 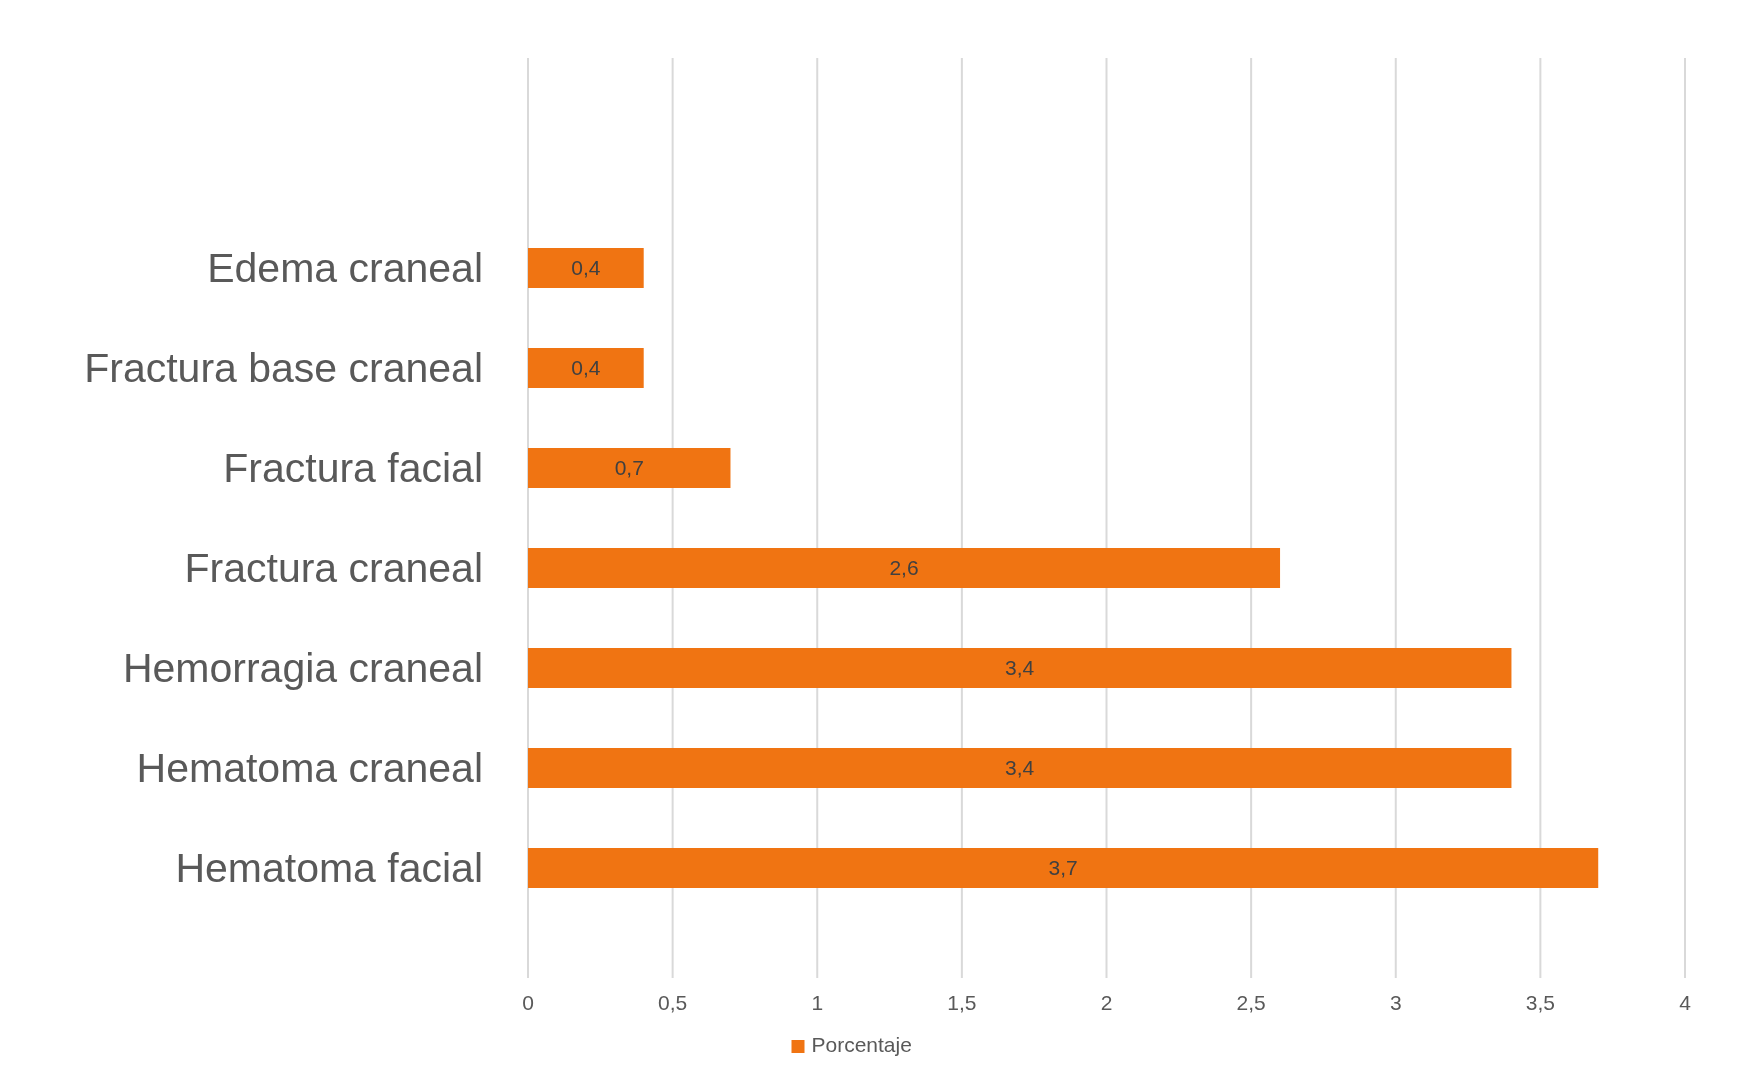 I want to click on x-tick-label: 2, so click(x=1106, y=1002).